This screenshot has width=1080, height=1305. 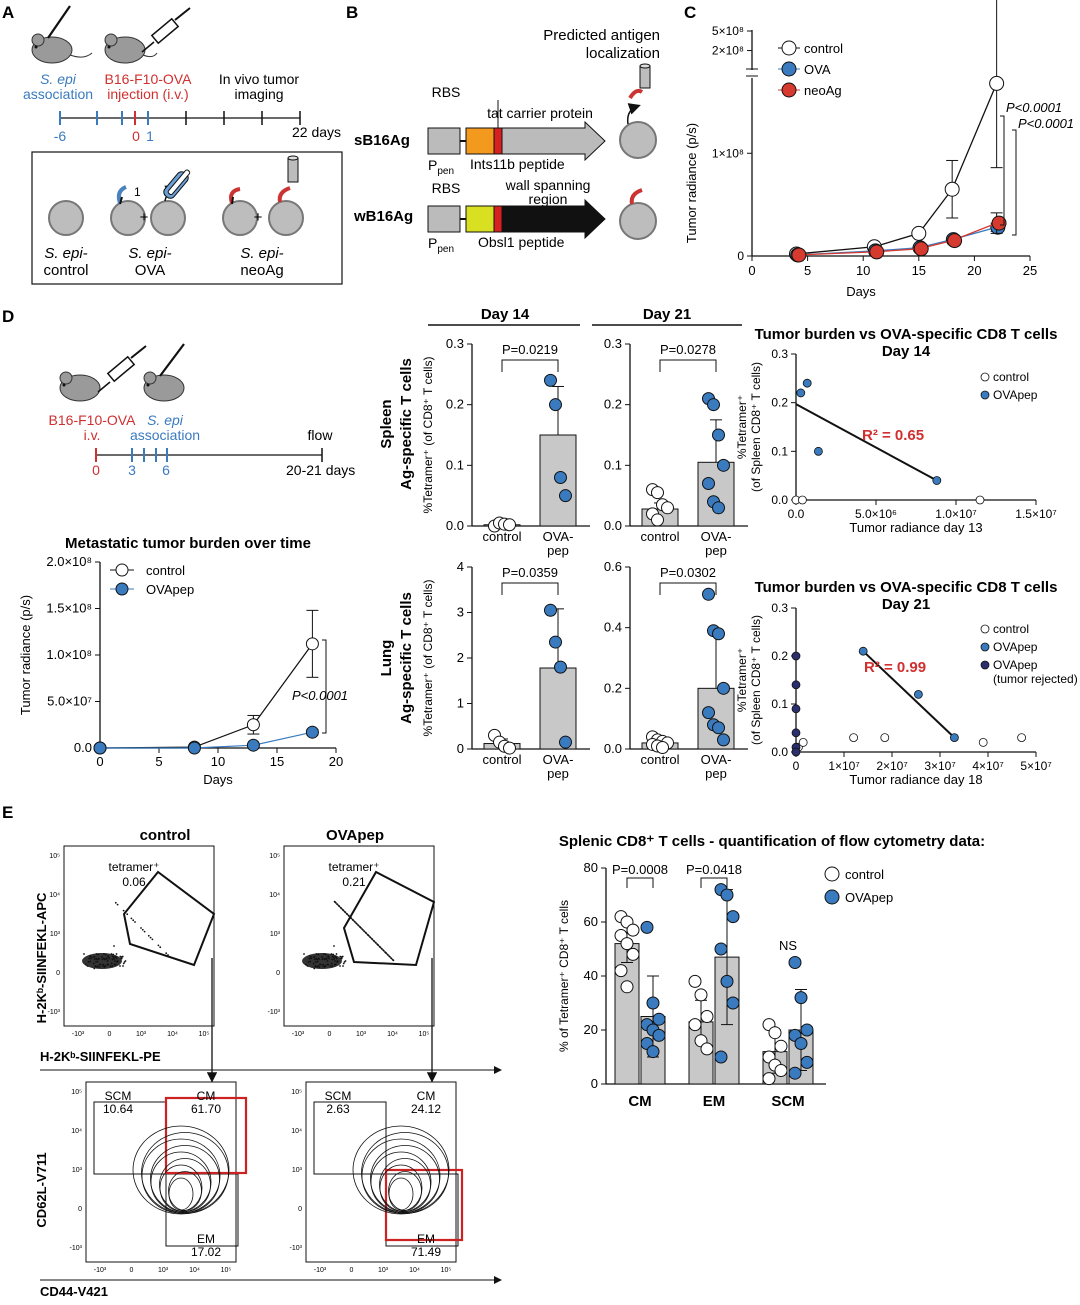 I want to click on d-tick-0: 0, so click(x=96, y=470).